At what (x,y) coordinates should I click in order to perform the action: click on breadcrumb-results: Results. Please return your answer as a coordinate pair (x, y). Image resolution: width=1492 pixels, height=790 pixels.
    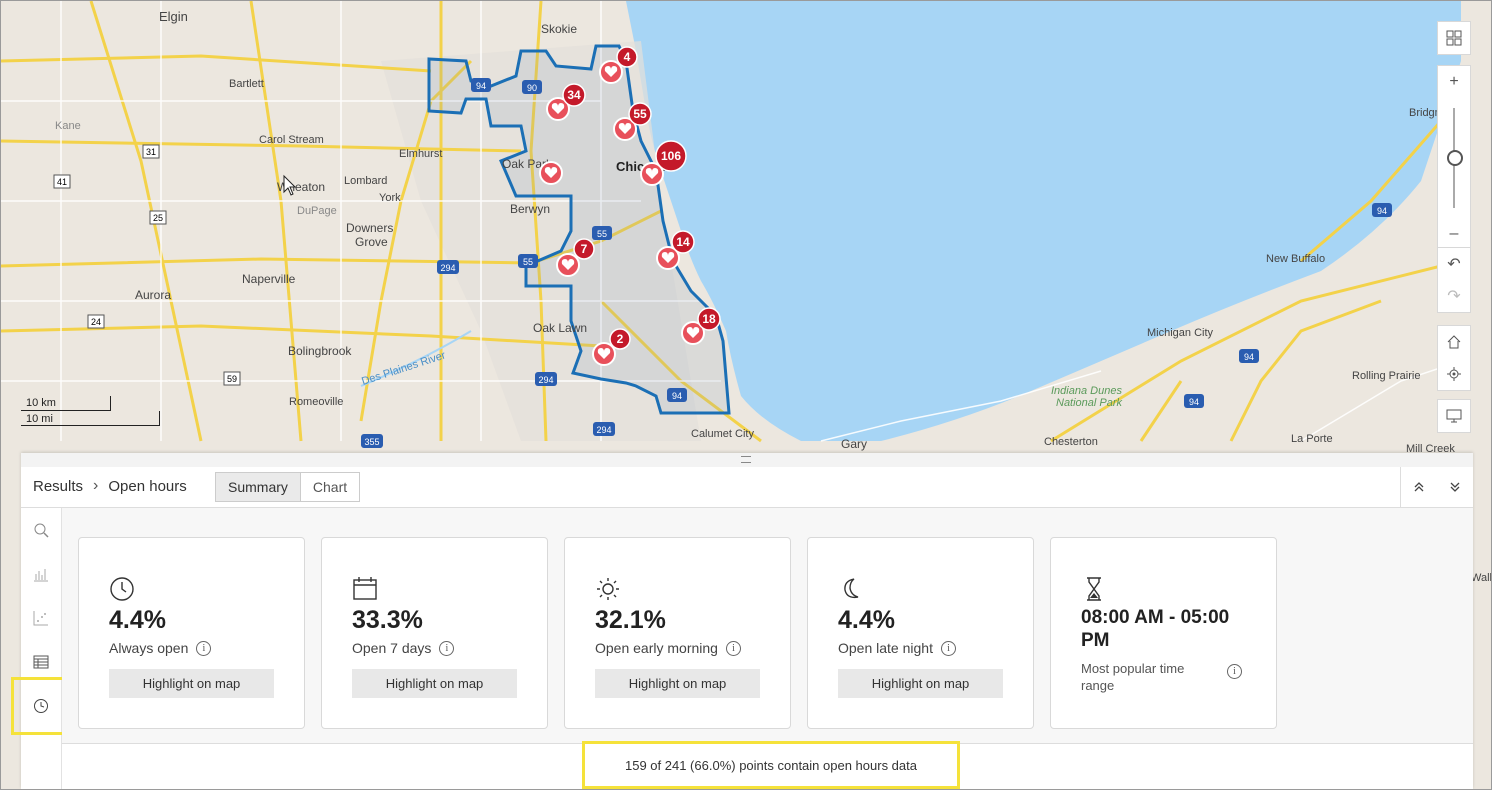
    Looking at the image, I should click on (58, 486).